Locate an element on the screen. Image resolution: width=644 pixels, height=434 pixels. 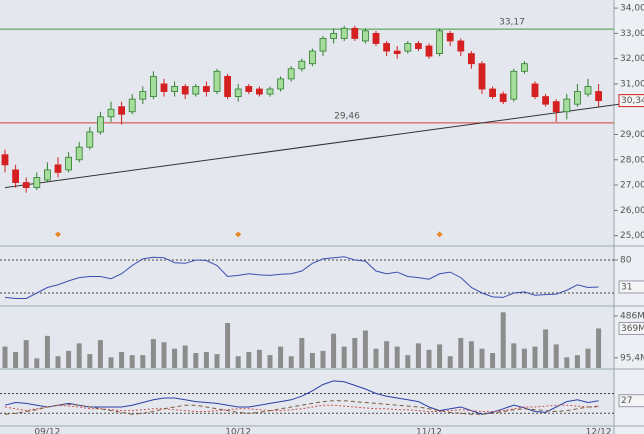
last-value-label: 27 is located at coordinates (626, 401).